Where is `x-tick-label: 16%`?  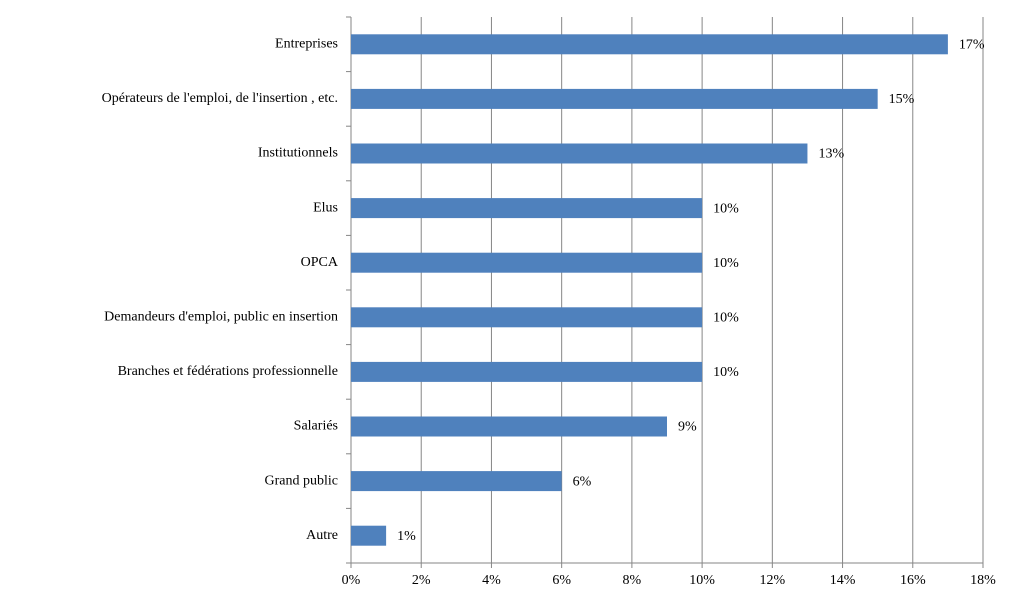
x-tick-label: 16% is located at coordinates (913, 580).